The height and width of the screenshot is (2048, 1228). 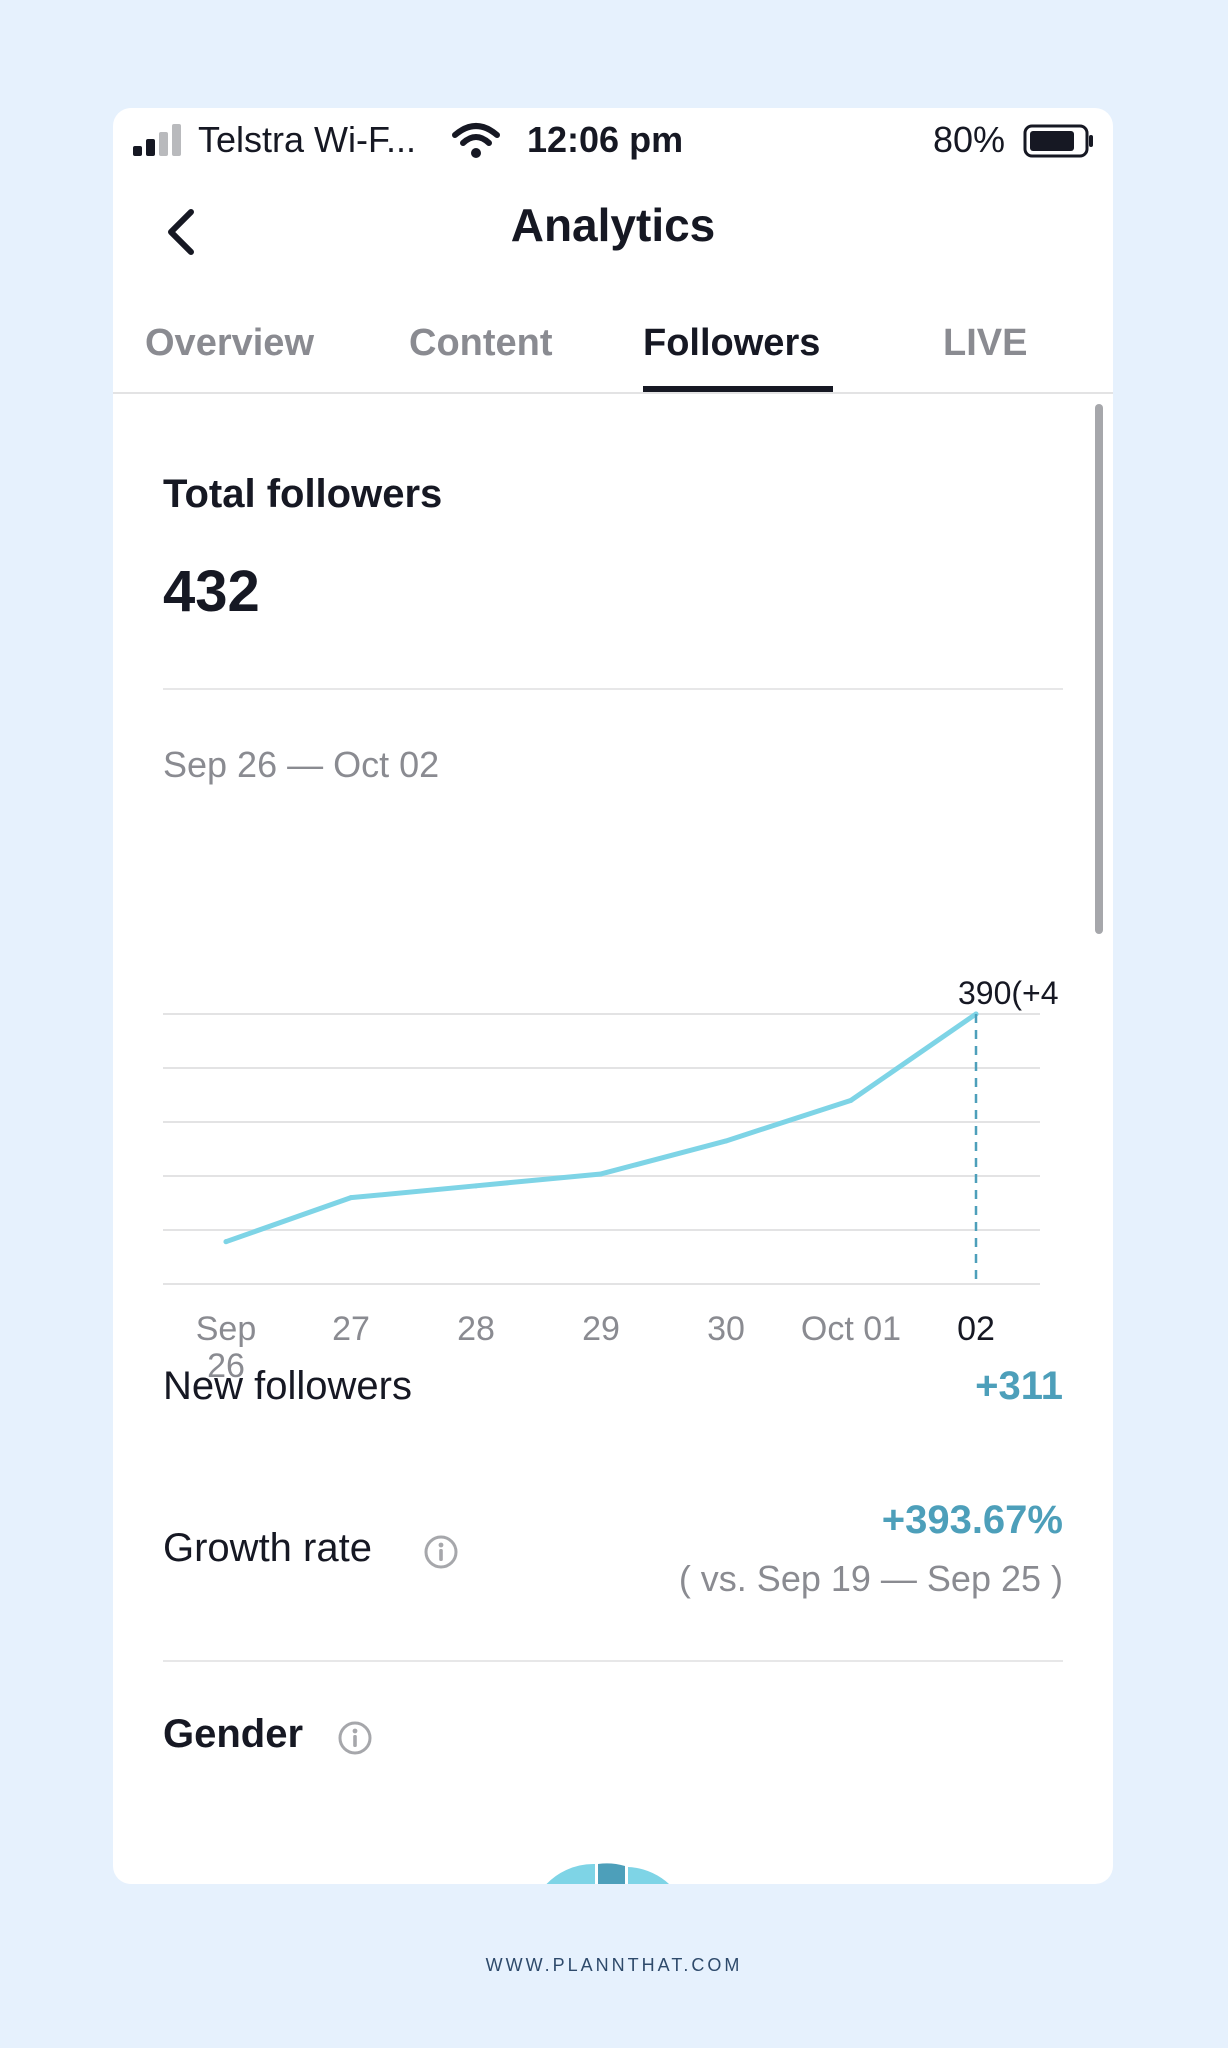 I want to click on back-button, so click(x=181, y=232).